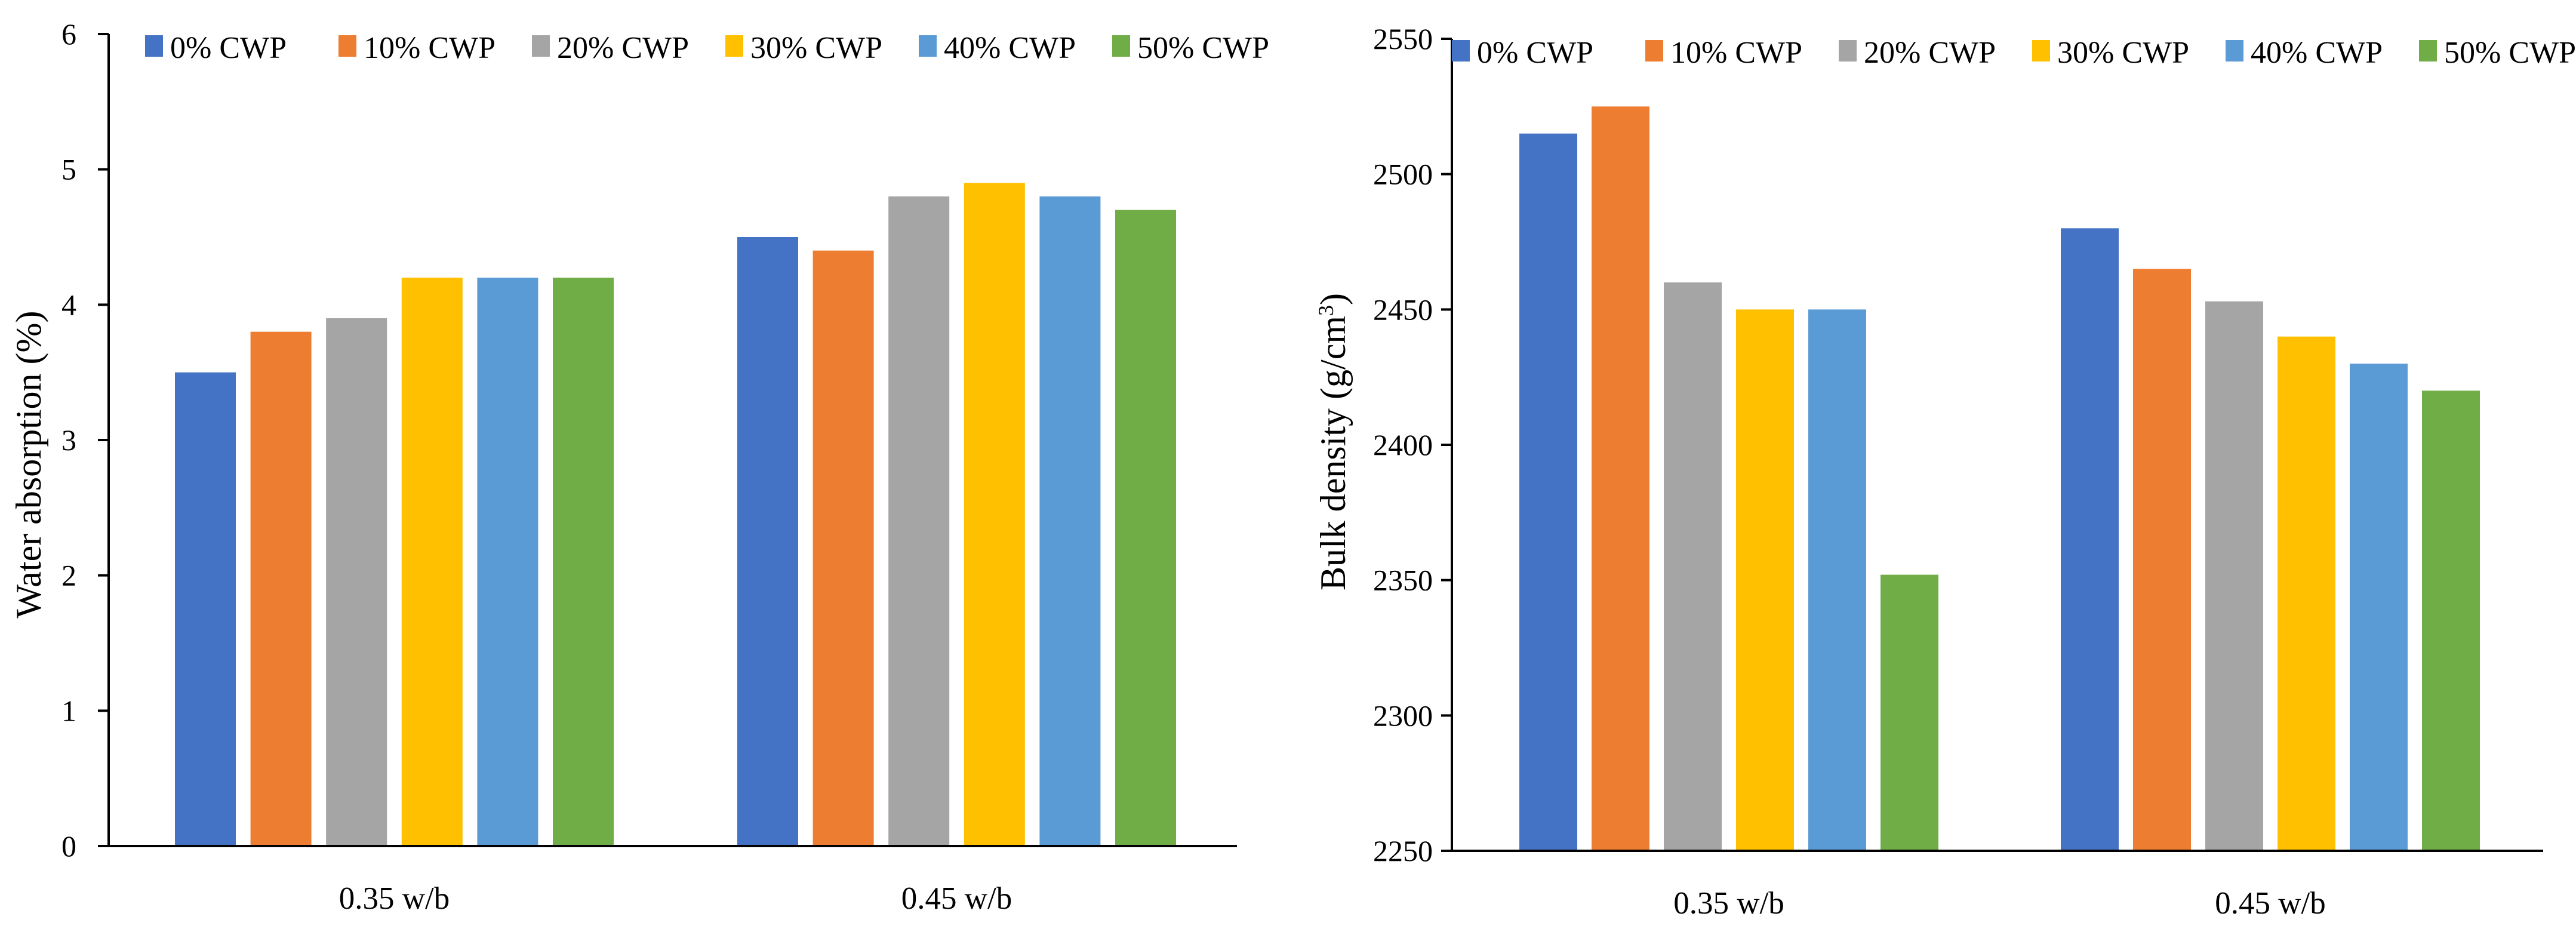  I want to click on water-absorption-y-axis-label: Water absorption (%), so click(28, 465).